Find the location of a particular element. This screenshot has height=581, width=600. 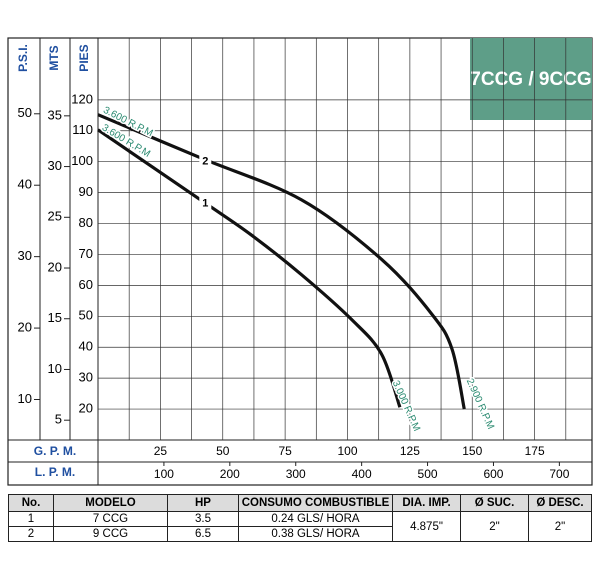

x2-axis-title: L. P. M. is located at coordinates (55, 472).